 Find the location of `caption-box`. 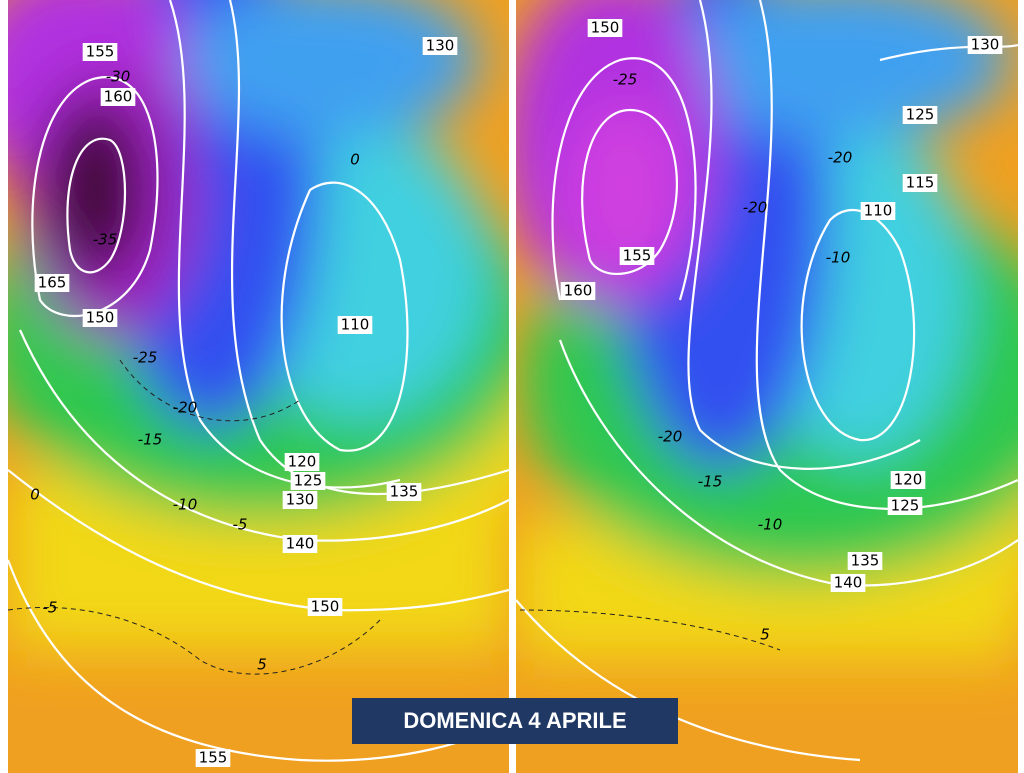

caption-box is located at coordinates (515, 721).